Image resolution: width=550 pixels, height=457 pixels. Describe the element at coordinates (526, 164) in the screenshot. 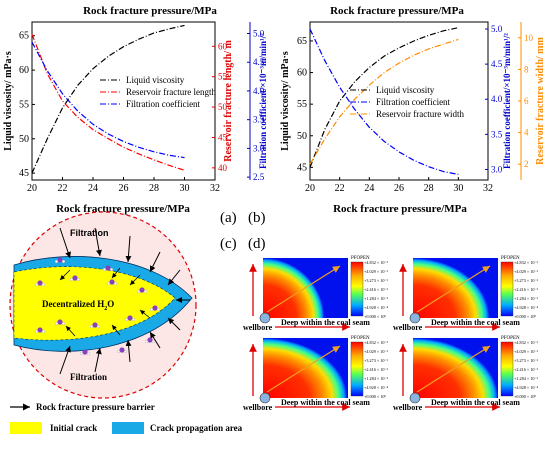

I see `chart-b-right2-tick-label: 2` at that location.